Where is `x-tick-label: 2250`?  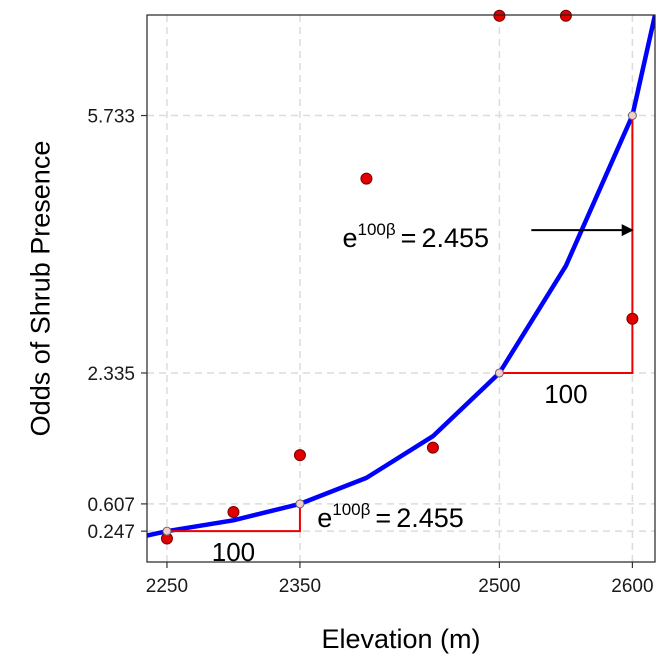 x-tick-label: 2250 is located at coordinates (167, 586).